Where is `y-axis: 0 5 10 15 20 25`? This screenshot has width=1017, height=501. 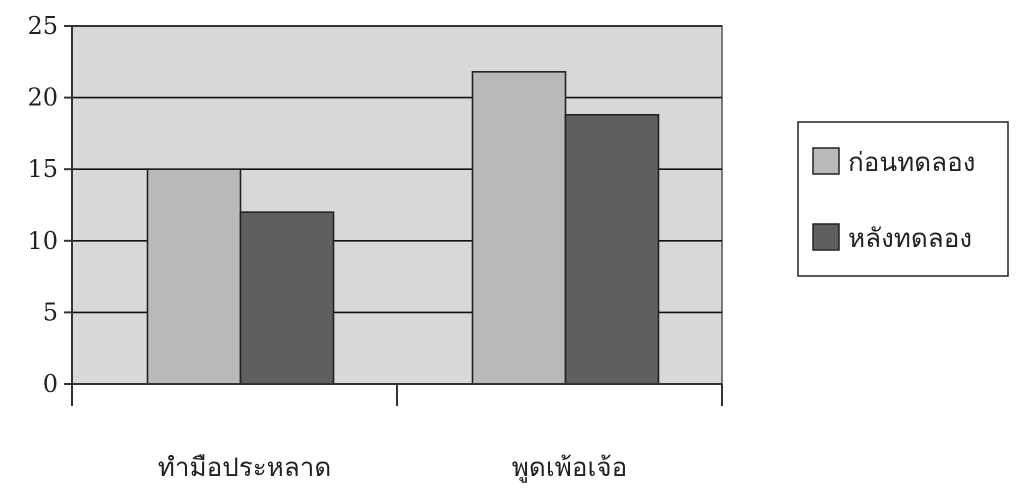
y-axis: 0 5 10 15 20 25 is located at coordinates (50, 205).